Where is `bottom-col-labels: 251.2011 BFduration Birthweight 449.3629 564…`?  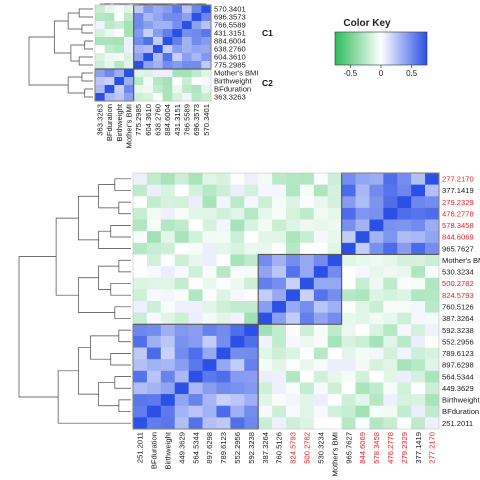
bottom-col-labels: 251.2011 BFduration Birthweight 449.3629 564… is located at coordinates (286, 453).